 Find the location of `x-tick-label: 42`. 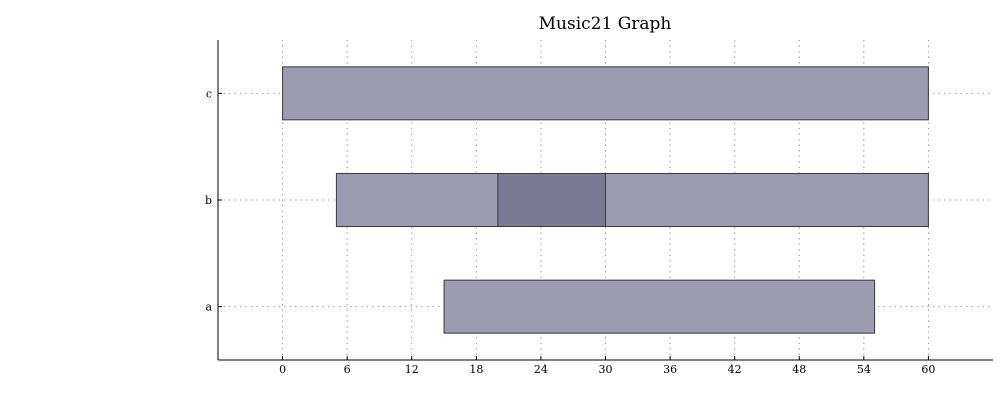

x-tick-label: 42 is located at coordinates (735, 369).